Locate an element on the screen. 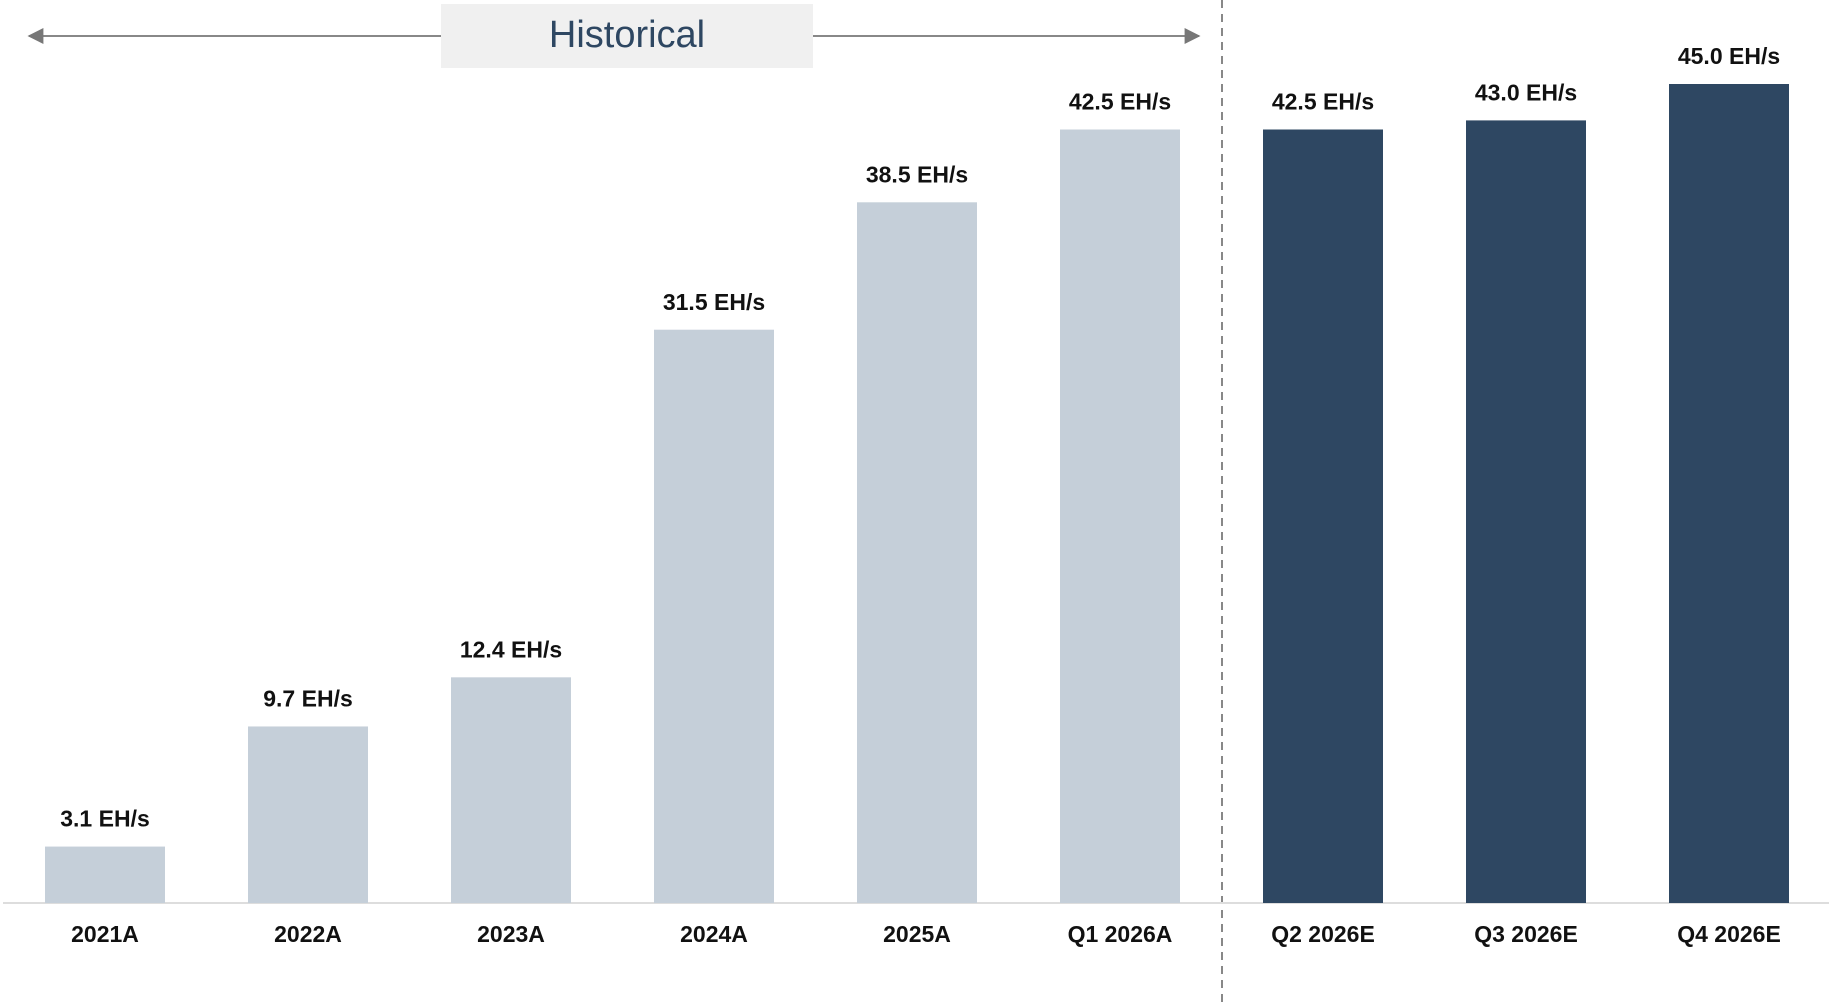 Image resolution: width=1829 pixels, height=1002 pixels. value-label: 31.5 EH/s is located at coordinates (714, 302).